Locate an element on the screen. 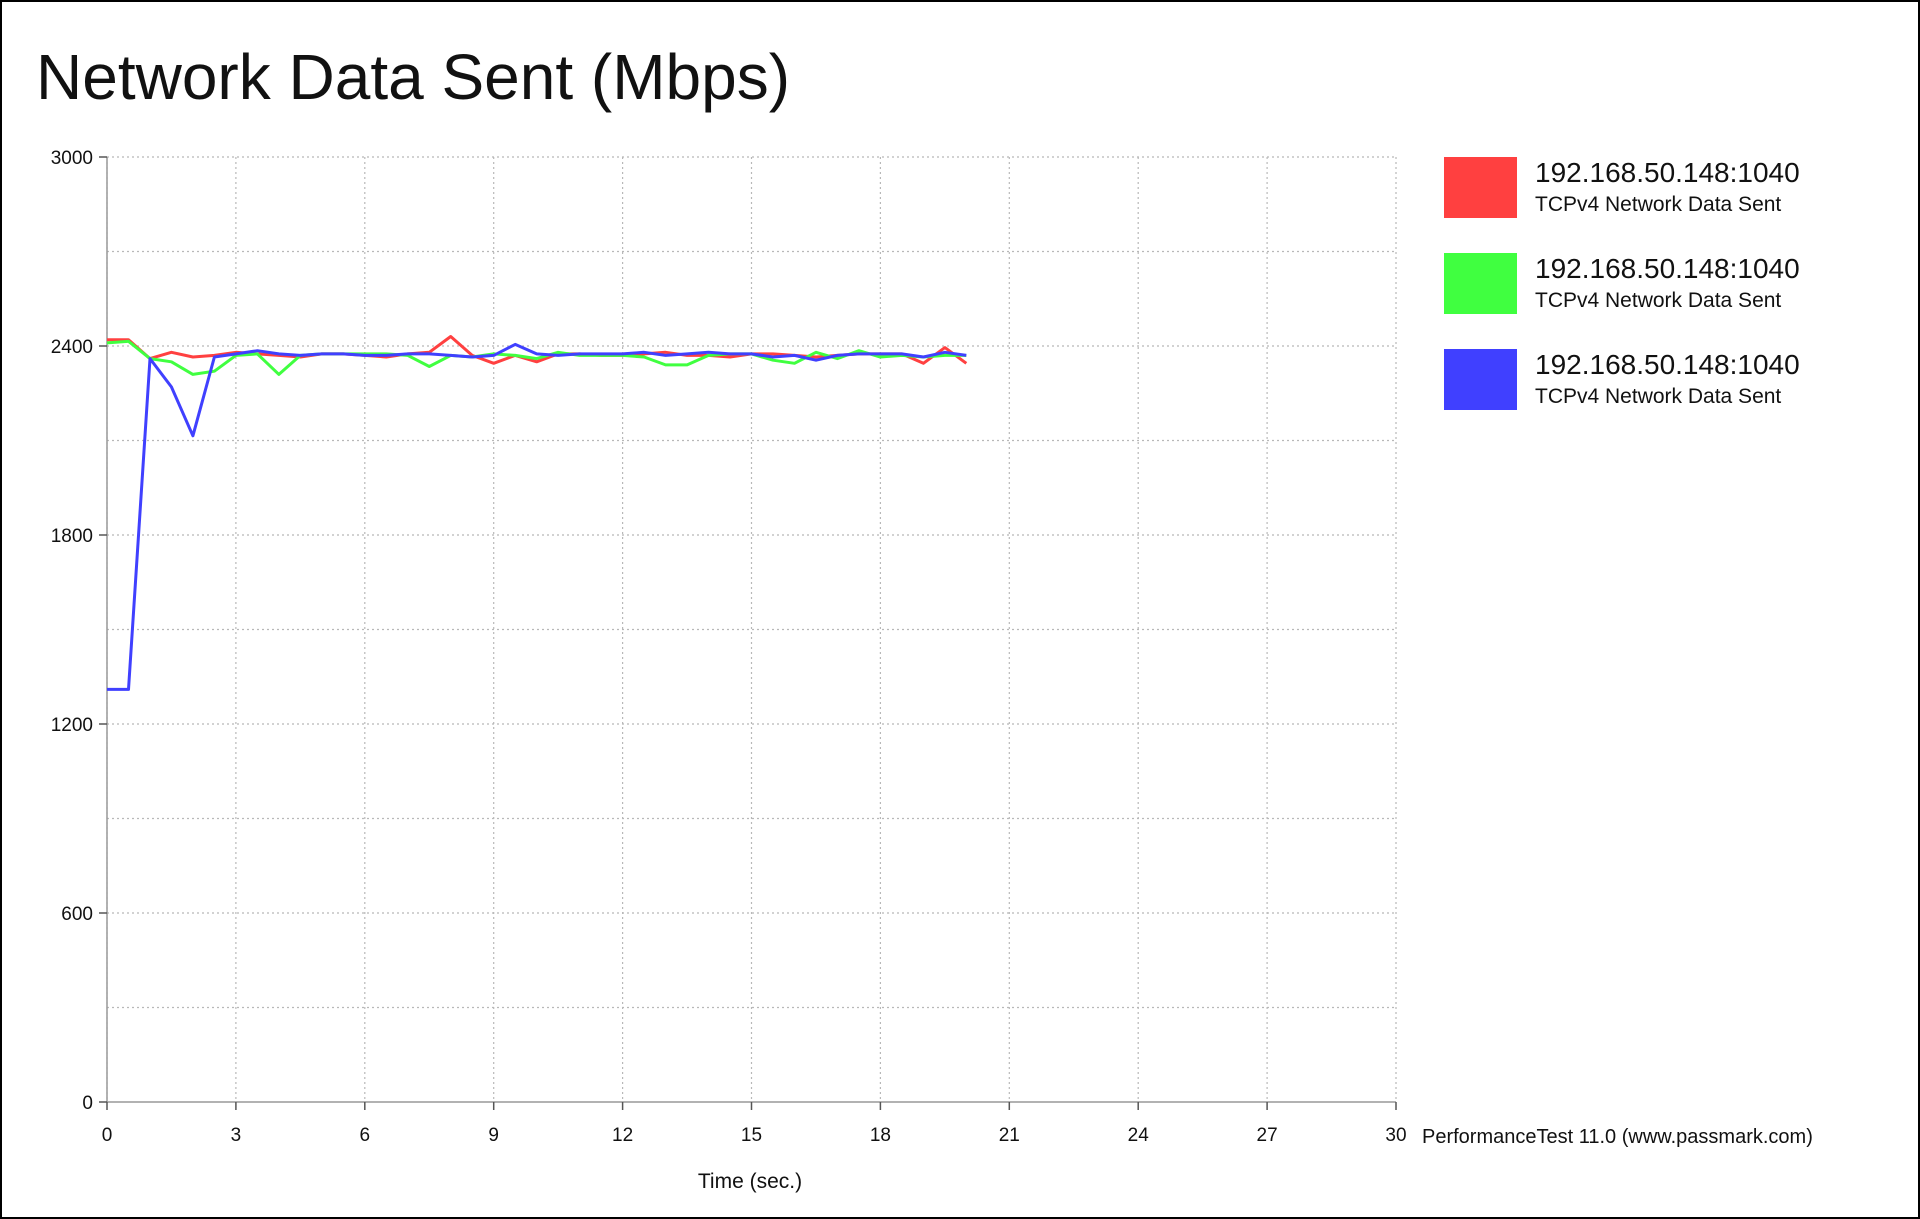 Image resolution: width=1920 pixels, height=1219 pixels. x-tick-label-1: 3 is located at coordinates (236, 1135).